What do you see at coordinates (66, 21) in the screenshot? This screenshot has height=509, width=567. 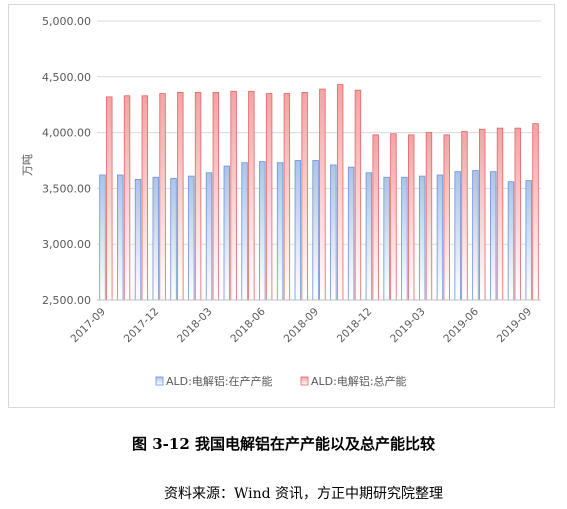 I see `y-tick-label: 5,000.00` at bounding box center [66, 21].